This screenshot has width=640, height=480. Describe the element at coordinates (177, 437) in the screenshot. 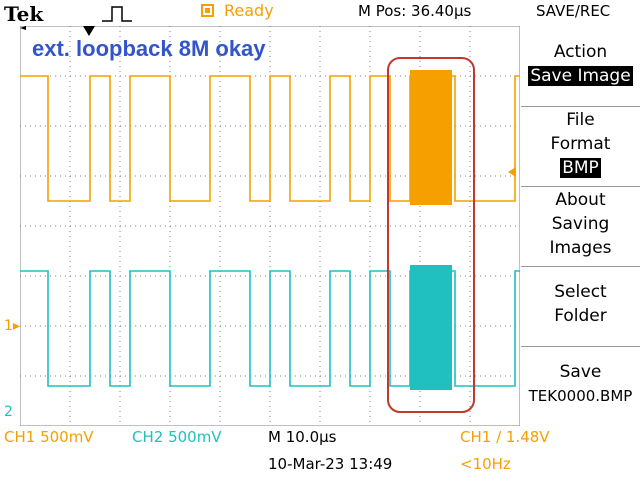

I see `ch2-scale: CH2 500mV` at that location.